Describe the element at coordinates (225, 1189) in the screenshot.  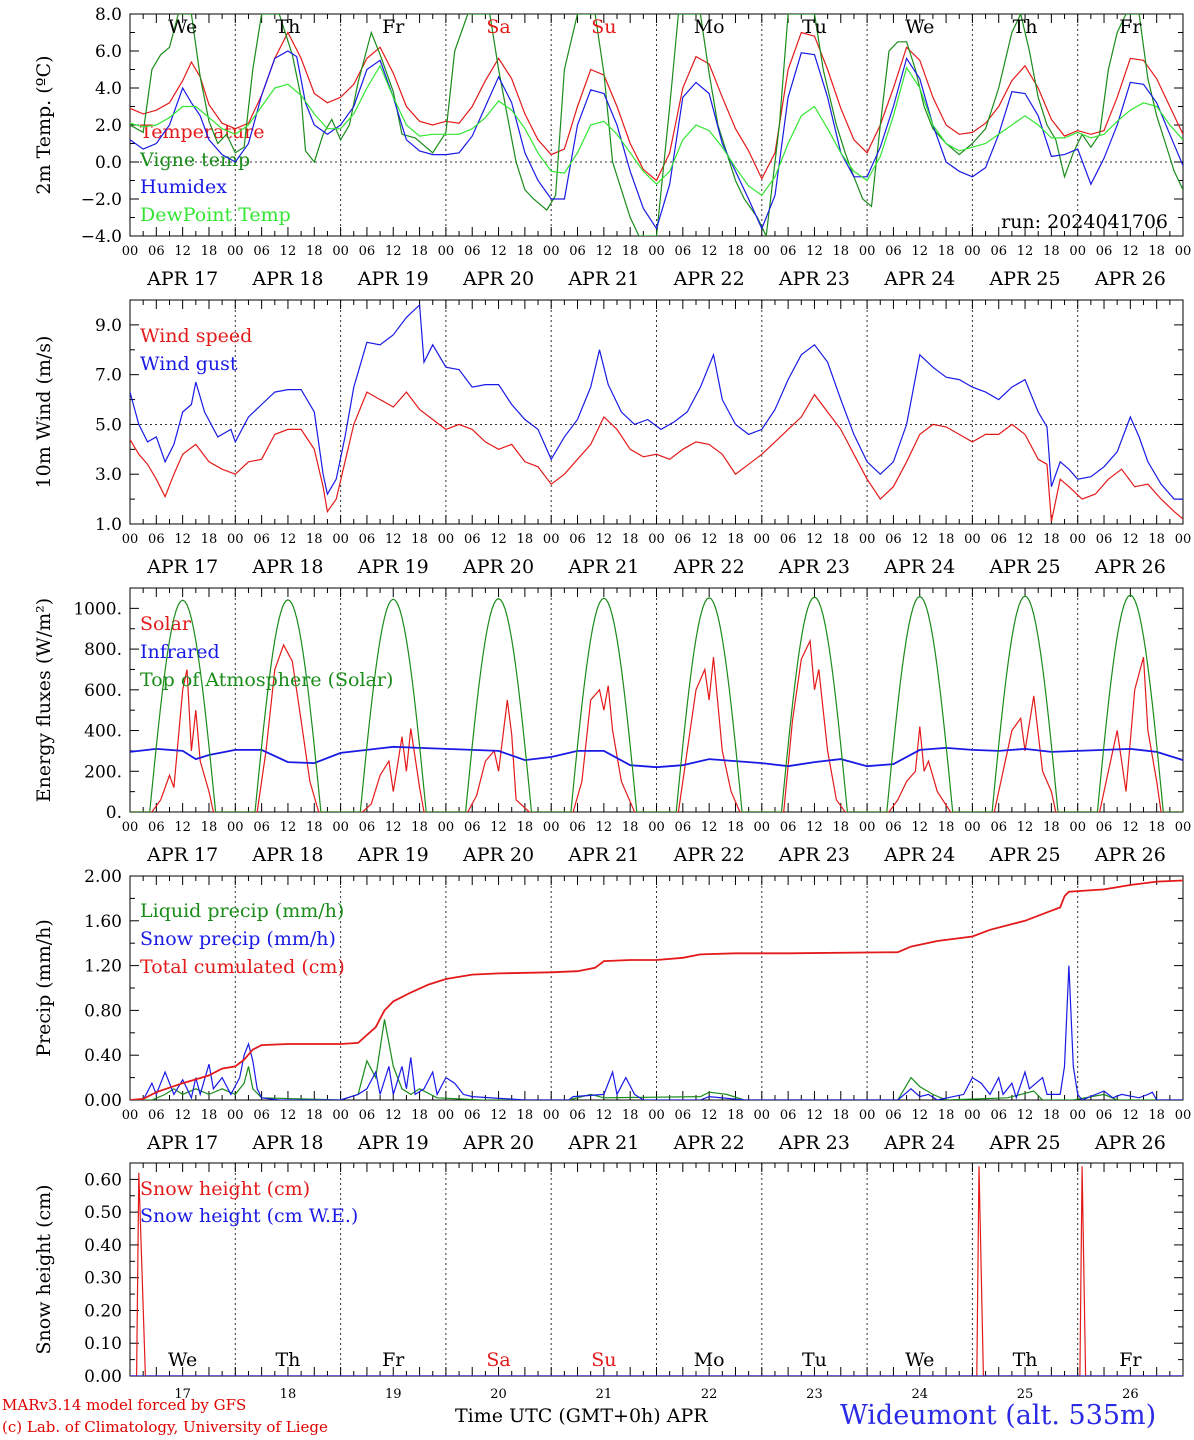
I see `legend-entry: Snow height (cm)` at that location.